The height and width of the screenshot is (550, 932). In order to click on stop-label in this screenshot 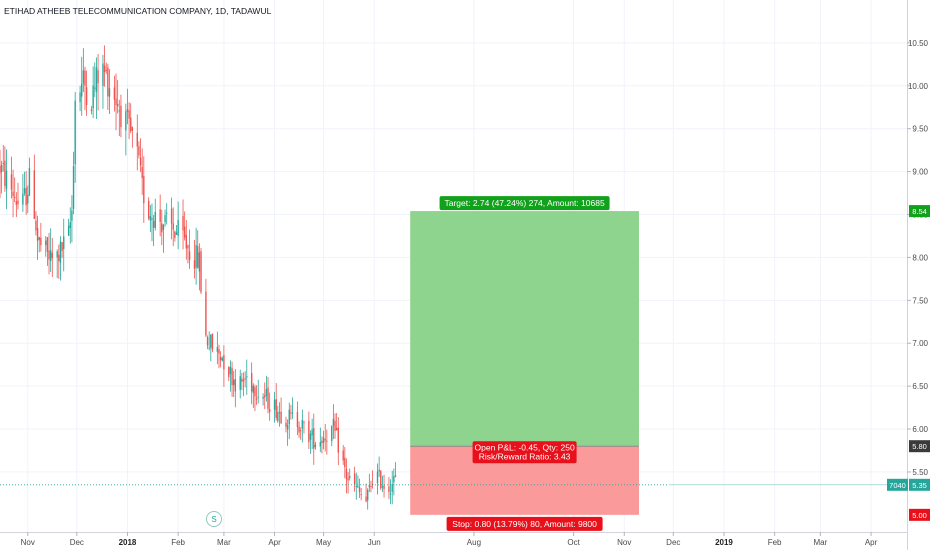, I will do `click(524, 523)`.